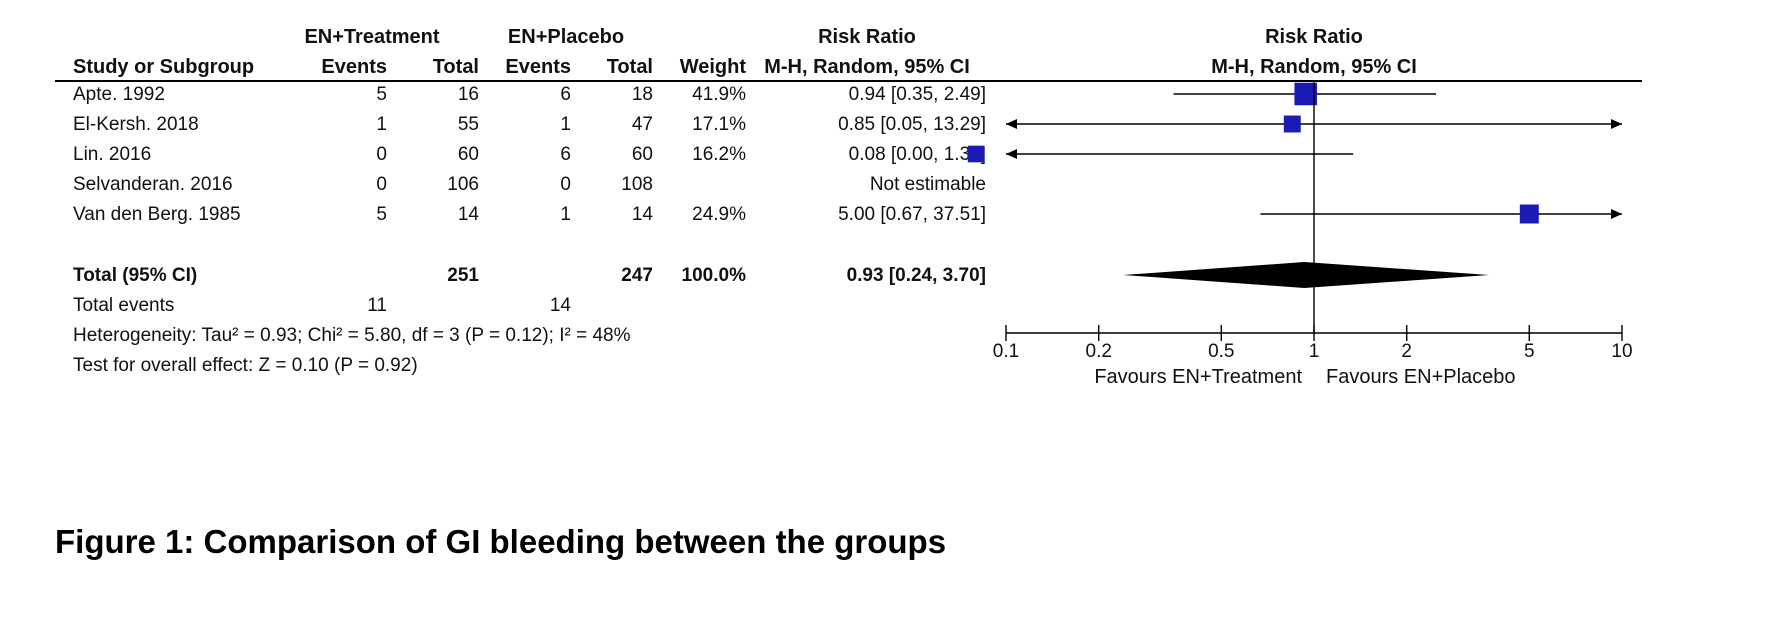 The width and height of the screenshot is (1778, 642). What do you see at coordinates (354, 67) in the screenshot?
I see `events1-header: Events` at bounding box center [354, 67].